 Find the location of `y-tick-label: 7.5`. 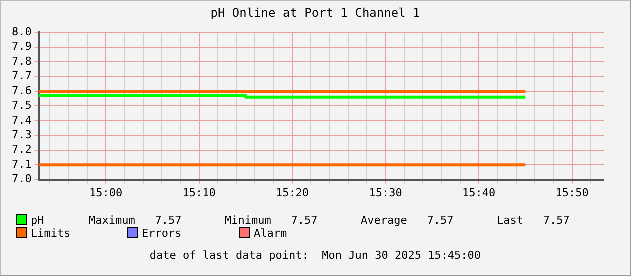

y-tick-label: 7.5 is located at coordinates (22, 105).